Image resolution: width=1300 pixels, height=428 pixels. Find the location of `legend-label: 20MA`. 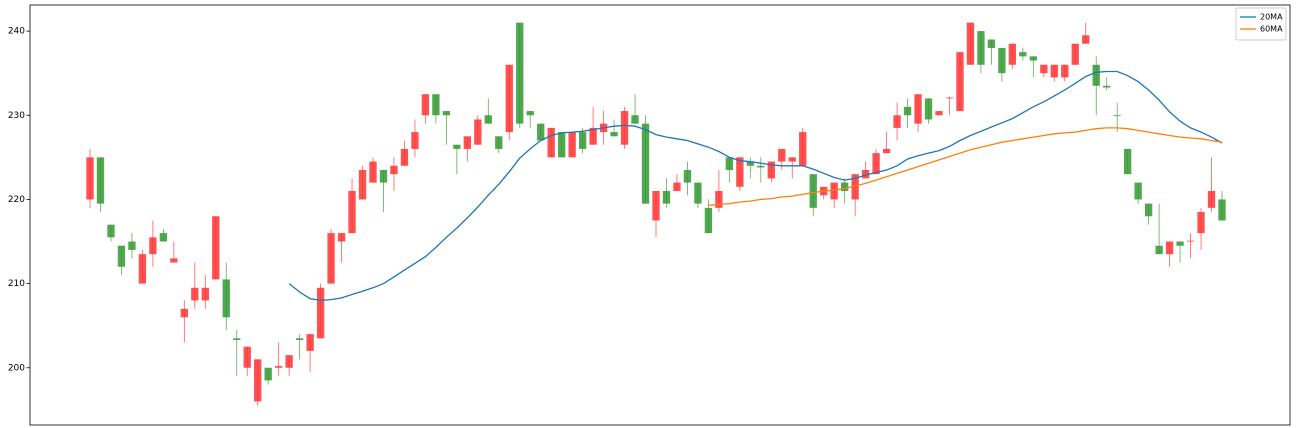

legend-label: 20MA is located at coordinates (1271, 17).